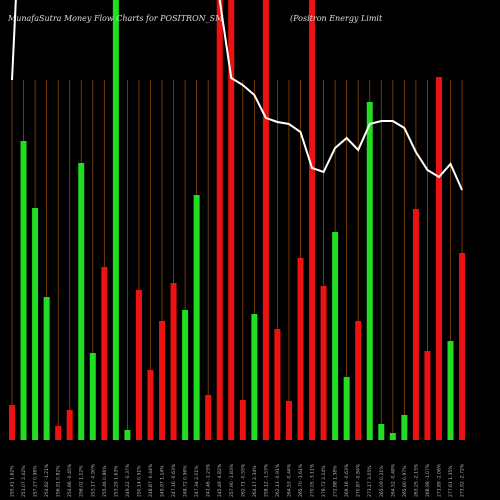 The height and width of the screenshot is (500, 500). Describe the element at coordinates (116, 481) in the screenshot. I see `x-tick-label: 253.29 1.63%` at that location.